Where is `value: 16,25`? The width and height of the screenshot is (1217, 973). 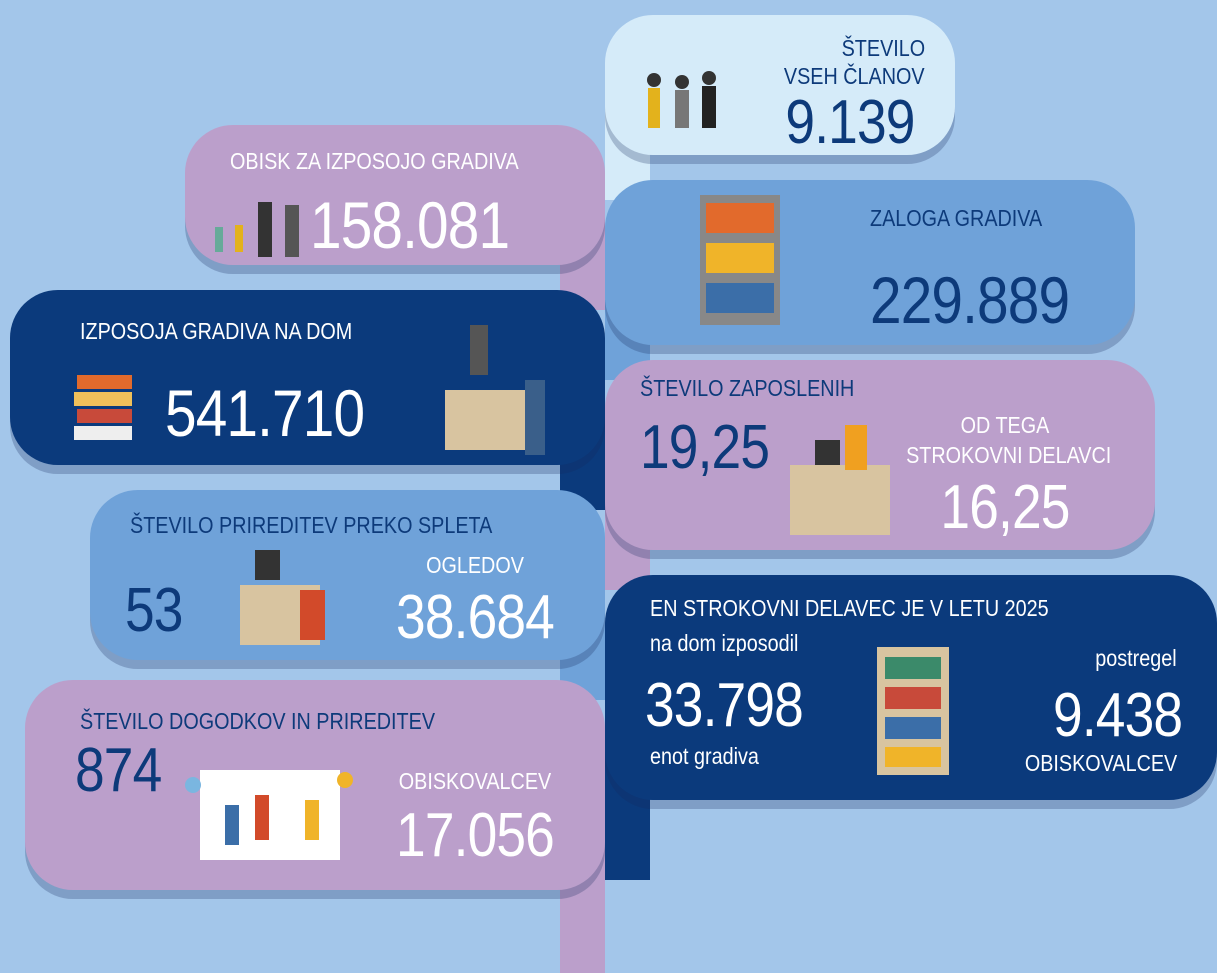
value: 16,25 is located at coordinates (1005, 507).